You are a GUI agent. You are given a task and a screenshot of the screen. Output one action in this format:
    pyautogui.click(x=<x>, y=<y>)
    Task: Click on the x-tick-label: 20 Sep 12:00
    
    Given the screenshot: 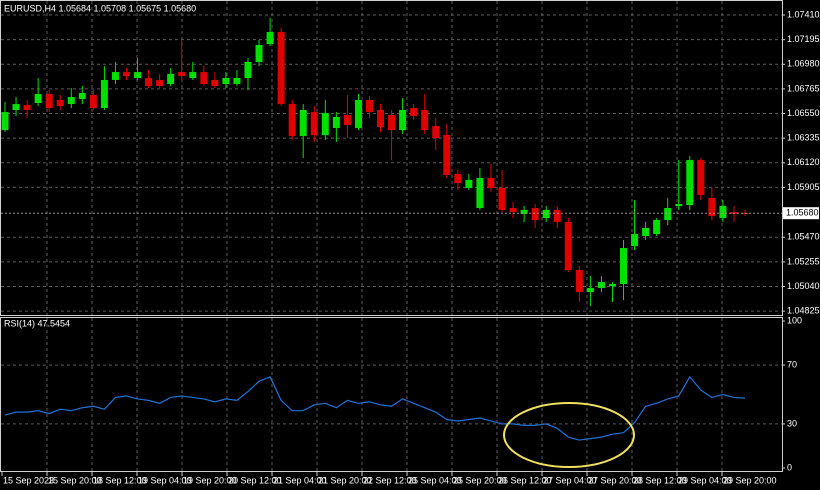 What is the action you would take?
    pyautogui.click(x=255, y=480)
    